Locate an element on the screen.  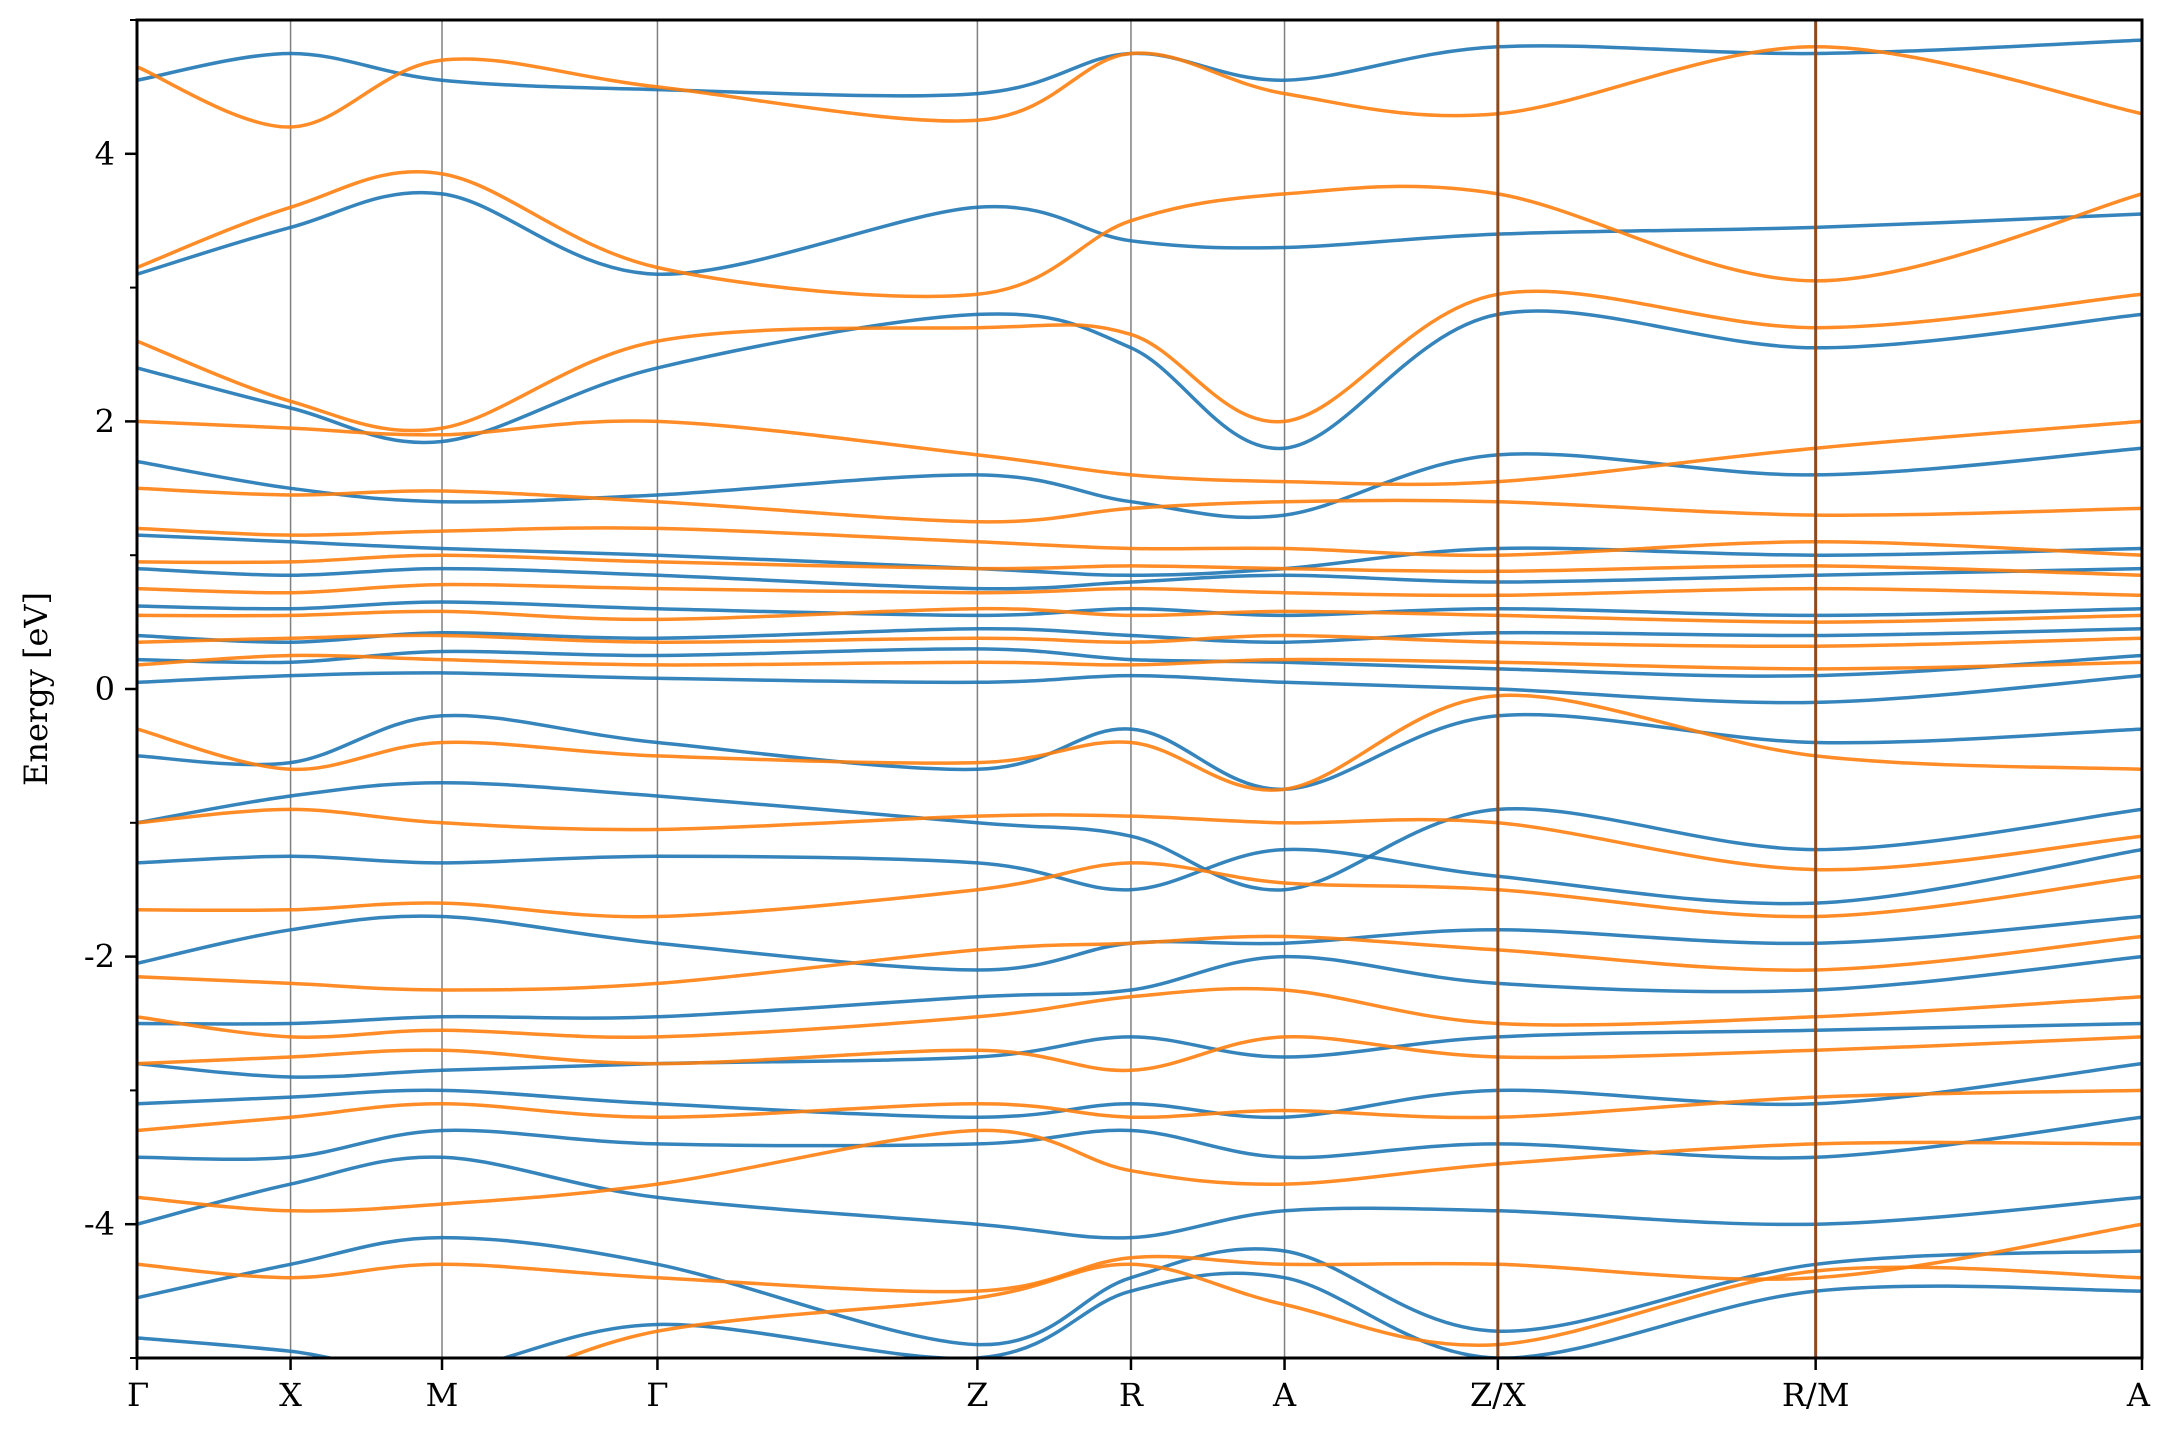
x-tick-label: R/M is located at coordinates (1816, 1395).